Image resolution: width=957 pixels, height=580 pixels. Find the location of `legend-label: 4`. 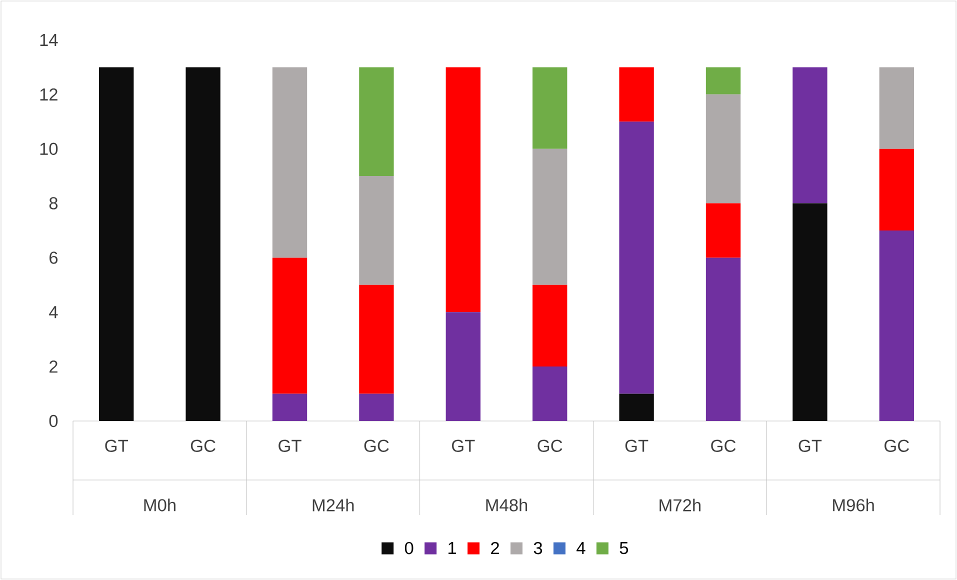

legend-label: 4 is located at coordinates (581, 548).